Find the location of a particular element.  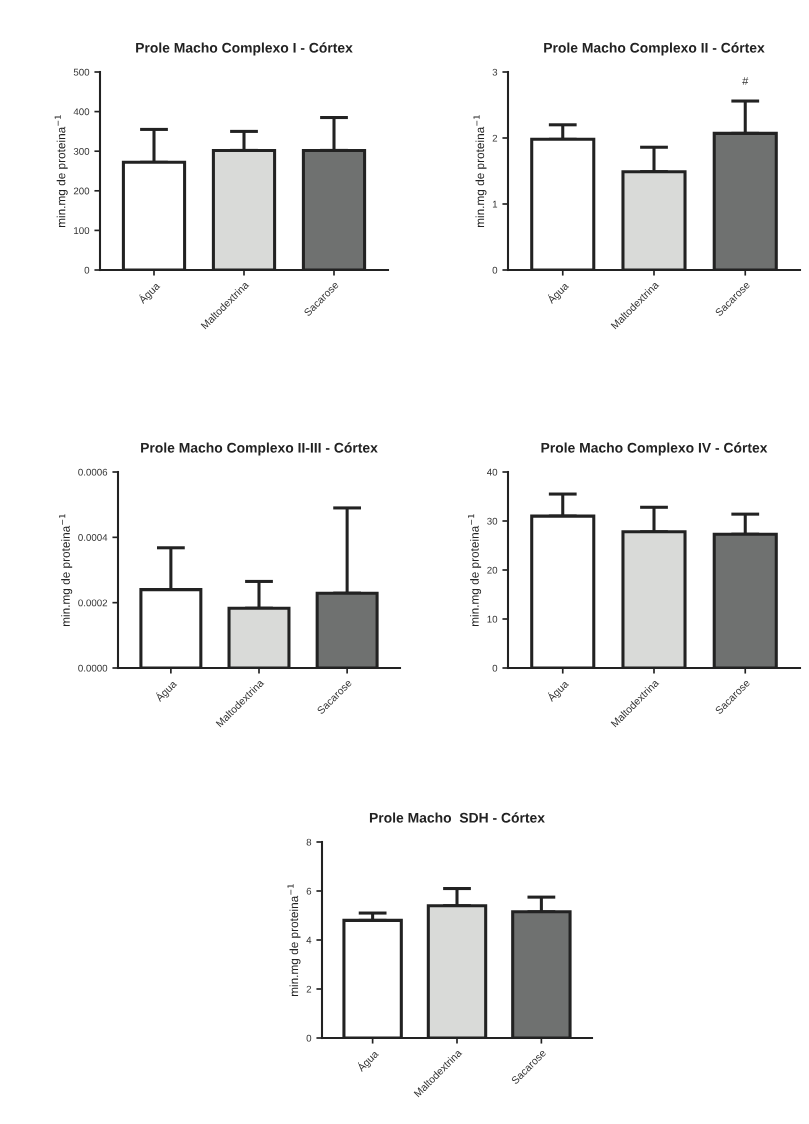

y-tick-label: 20 is located at coordinates (492, 570).